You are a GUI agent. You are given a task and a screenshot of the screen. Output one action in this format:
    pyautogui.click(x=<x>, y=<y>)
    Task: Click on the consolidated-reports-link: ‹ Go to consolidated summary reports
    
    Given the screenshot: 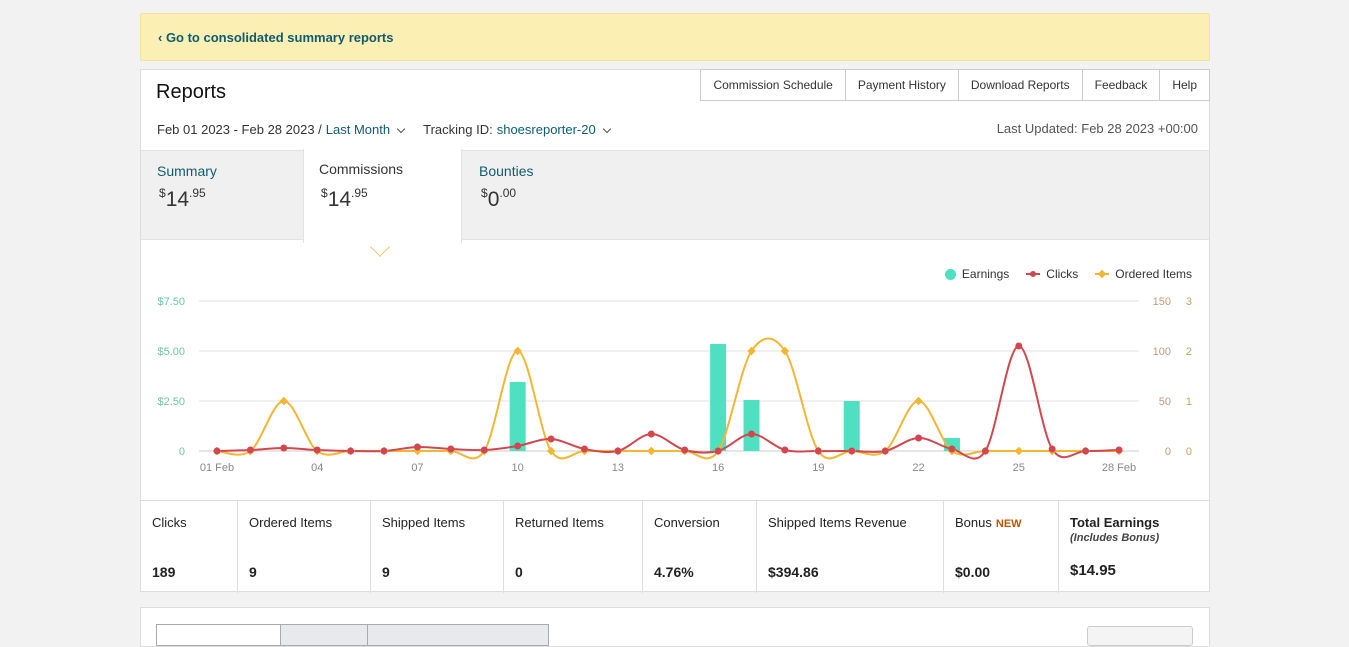 What is the action you would take?
    pyautogui.click(x=276, y=37)
    